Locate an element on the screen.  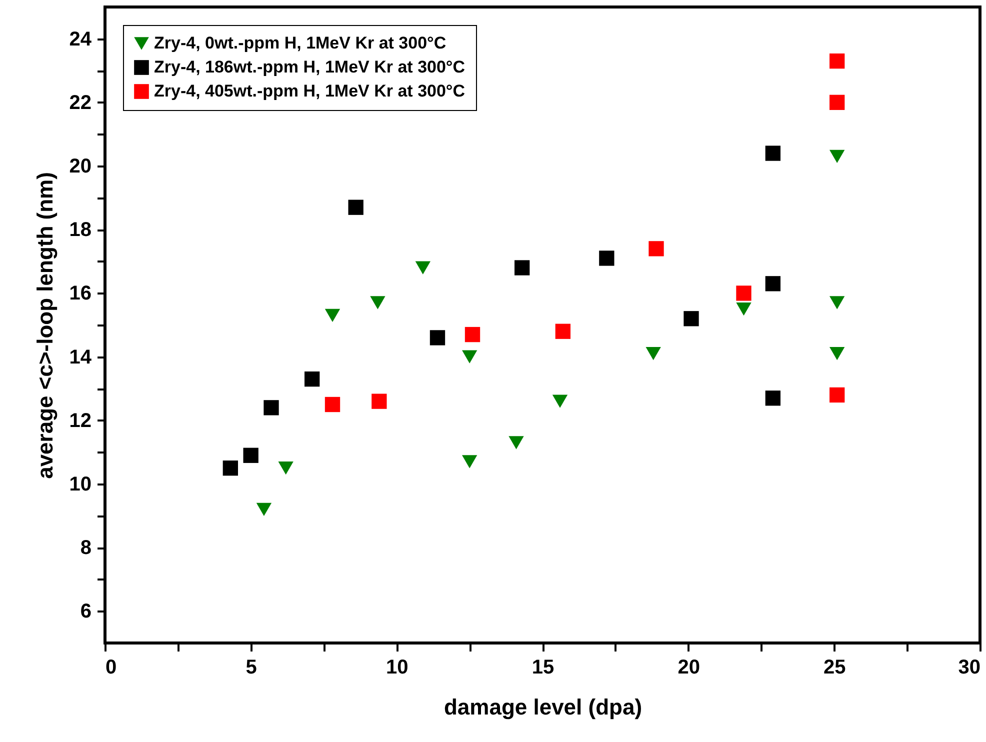
y-tick-label: 20 is located at coordinates (80, 167).